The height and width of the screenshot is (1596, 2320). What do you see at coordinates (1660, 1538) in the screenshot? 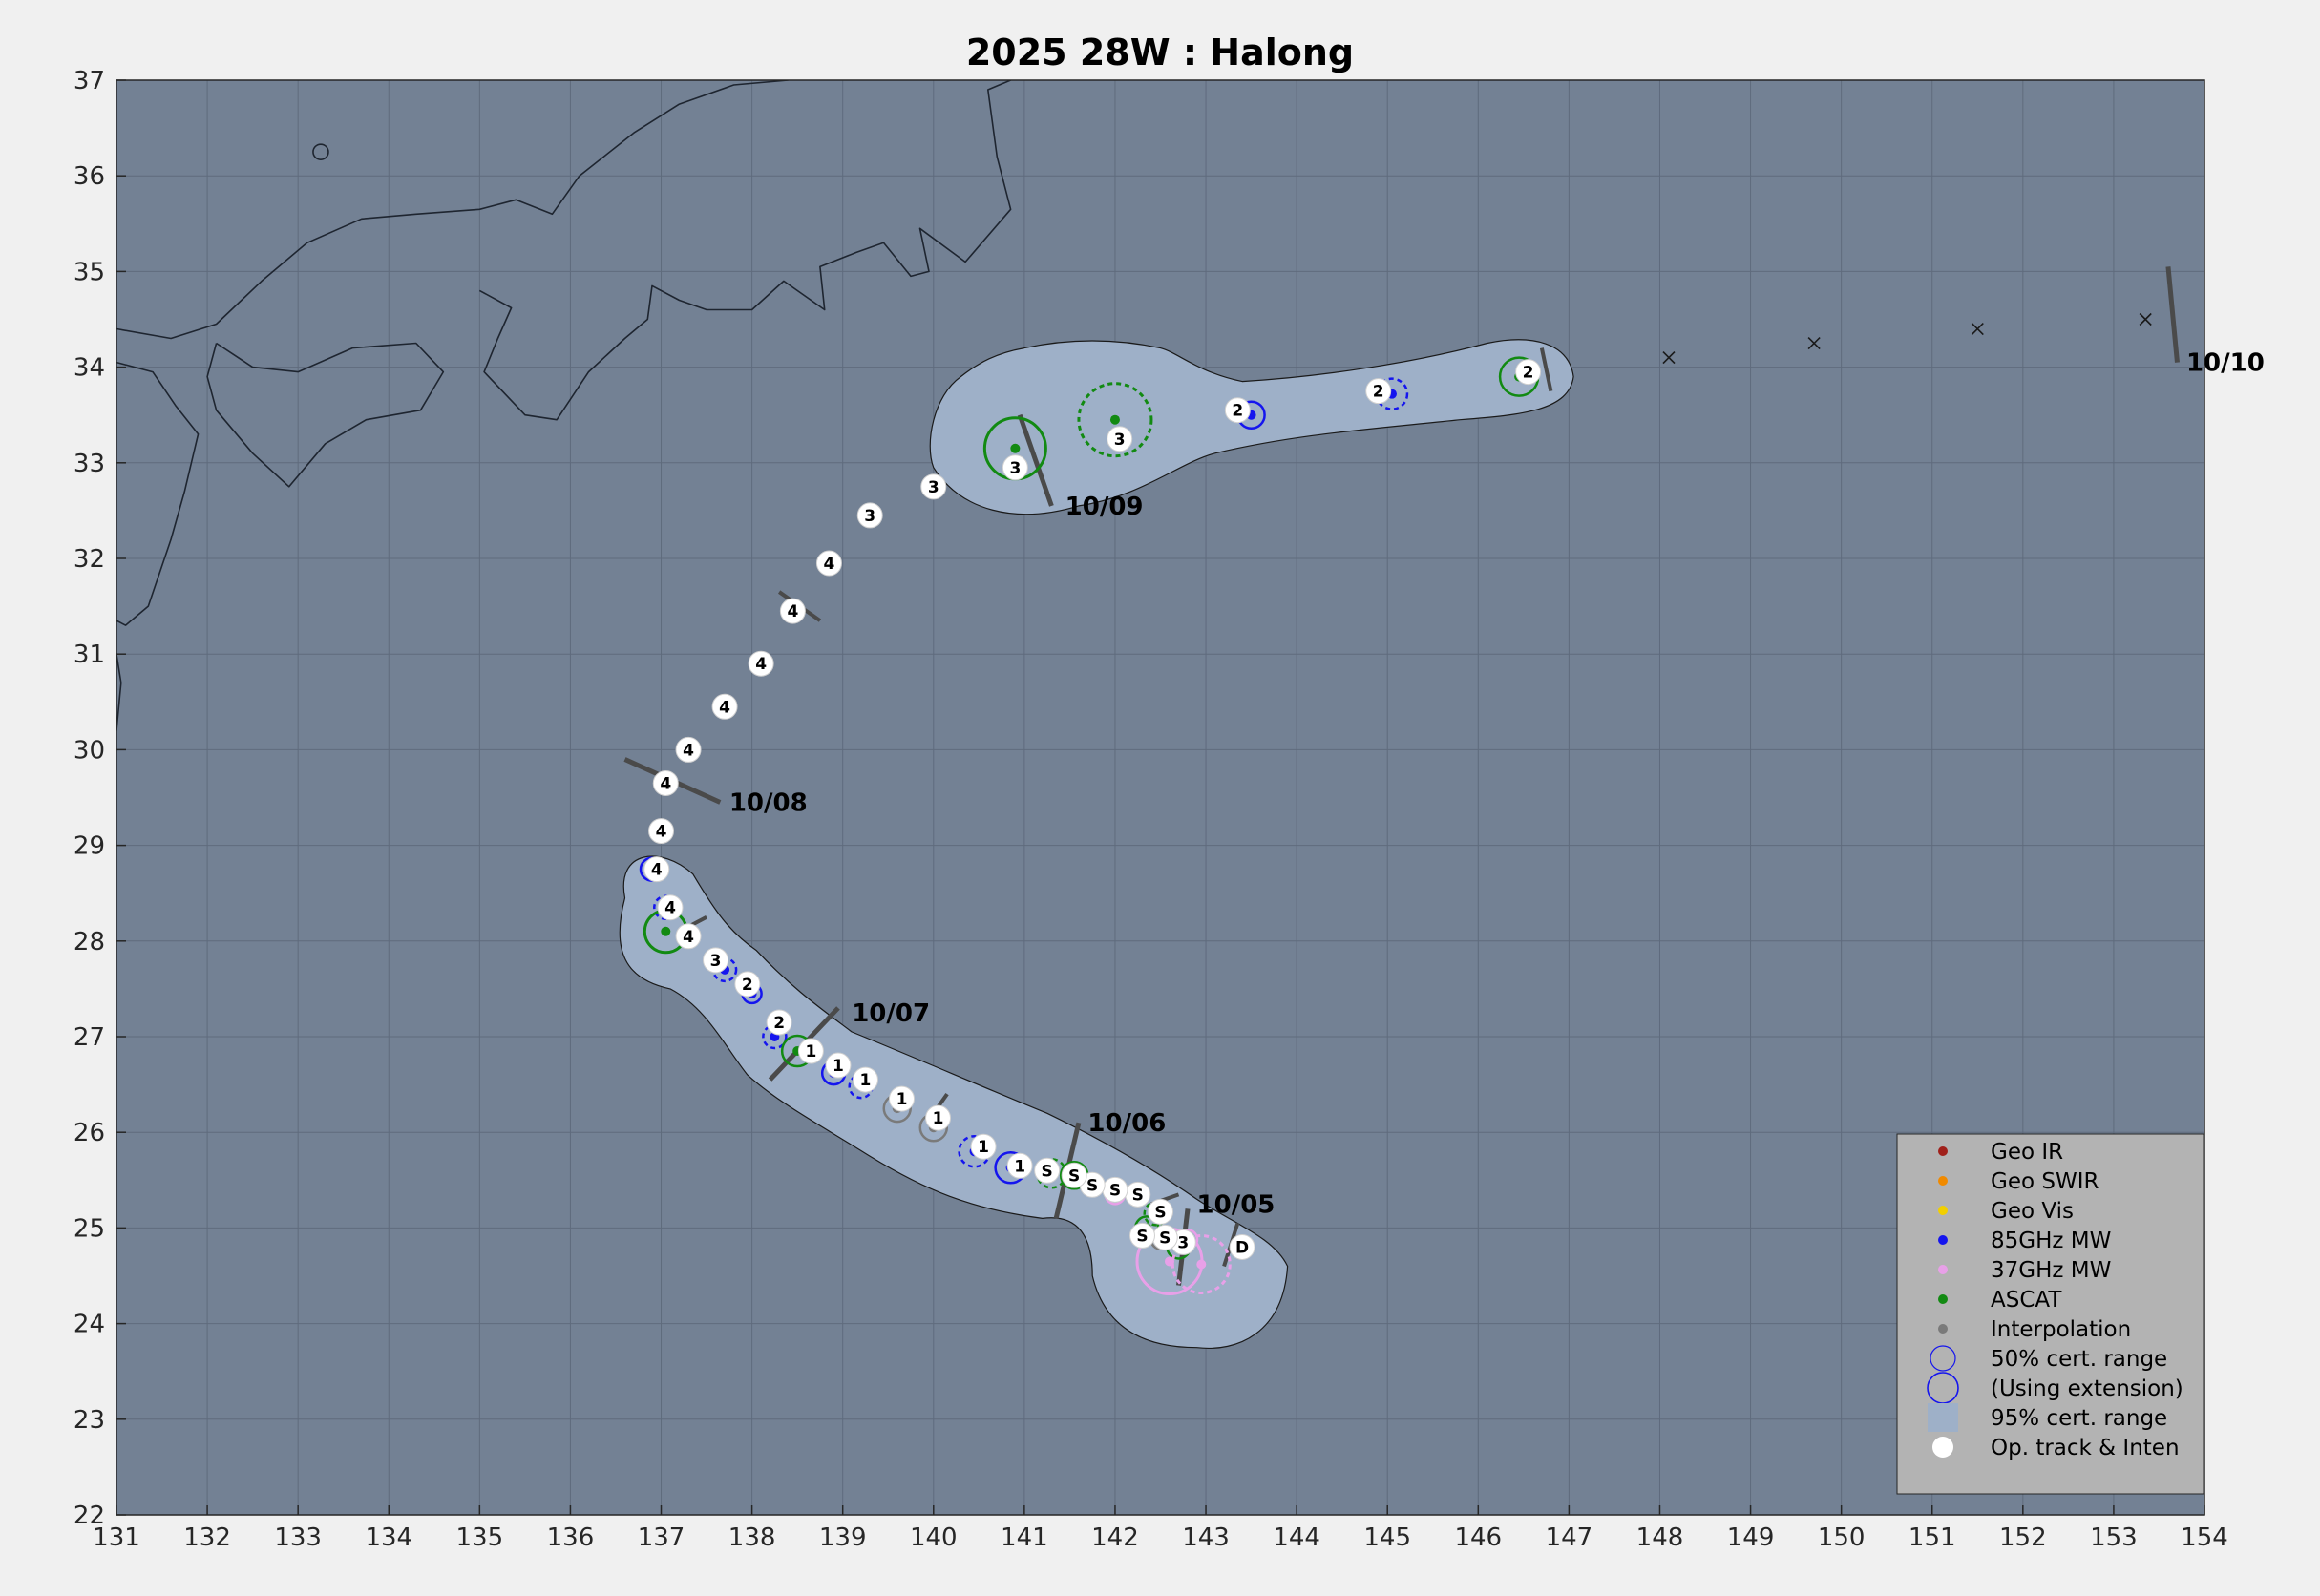
I see `x-tick-label: 148` at bounding box center [1660, 1538].